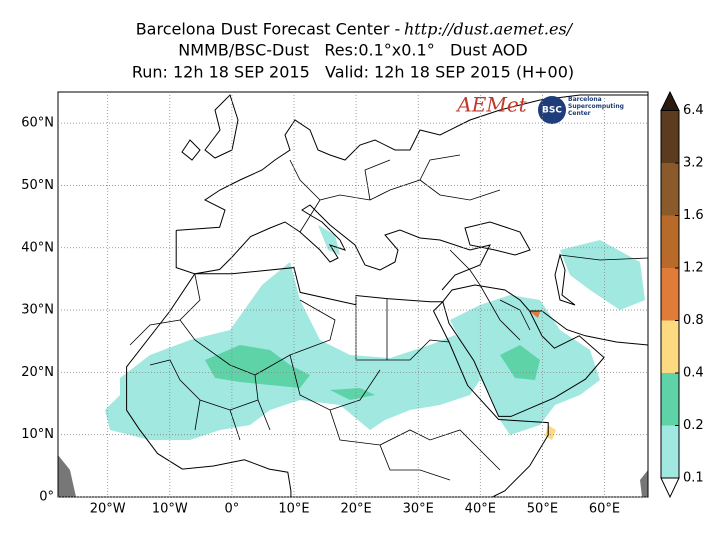 The image size is (724, 533). Describe the element at coordinates (693, 268) in the screenshot. I see `colorbar-label: 1.2` at that location.